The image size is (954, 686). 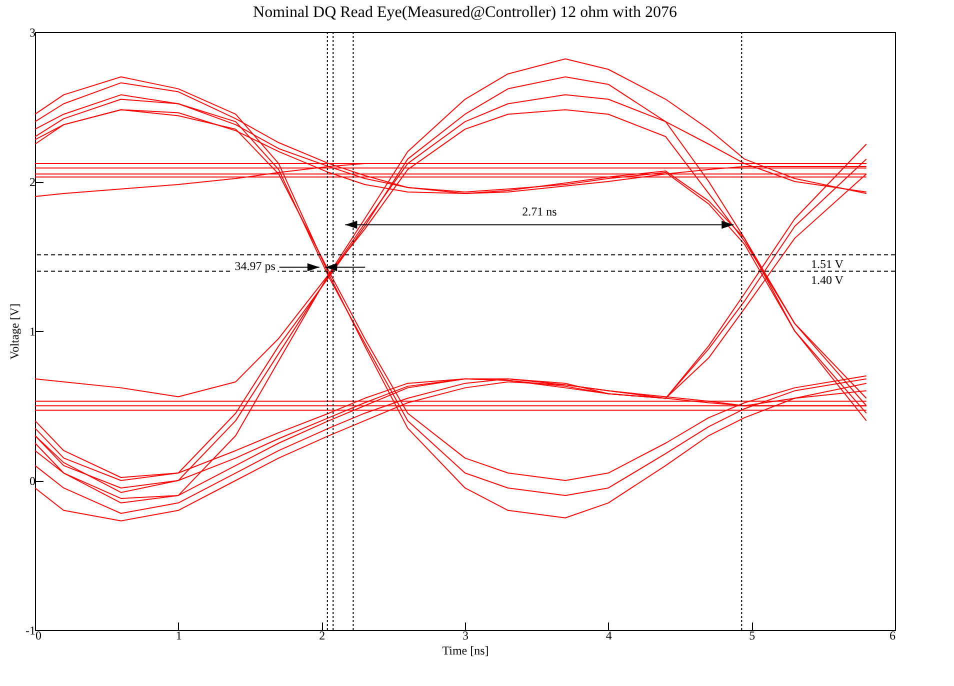 I want to click on y-tick-label: 3, so click(x=33, y=33).